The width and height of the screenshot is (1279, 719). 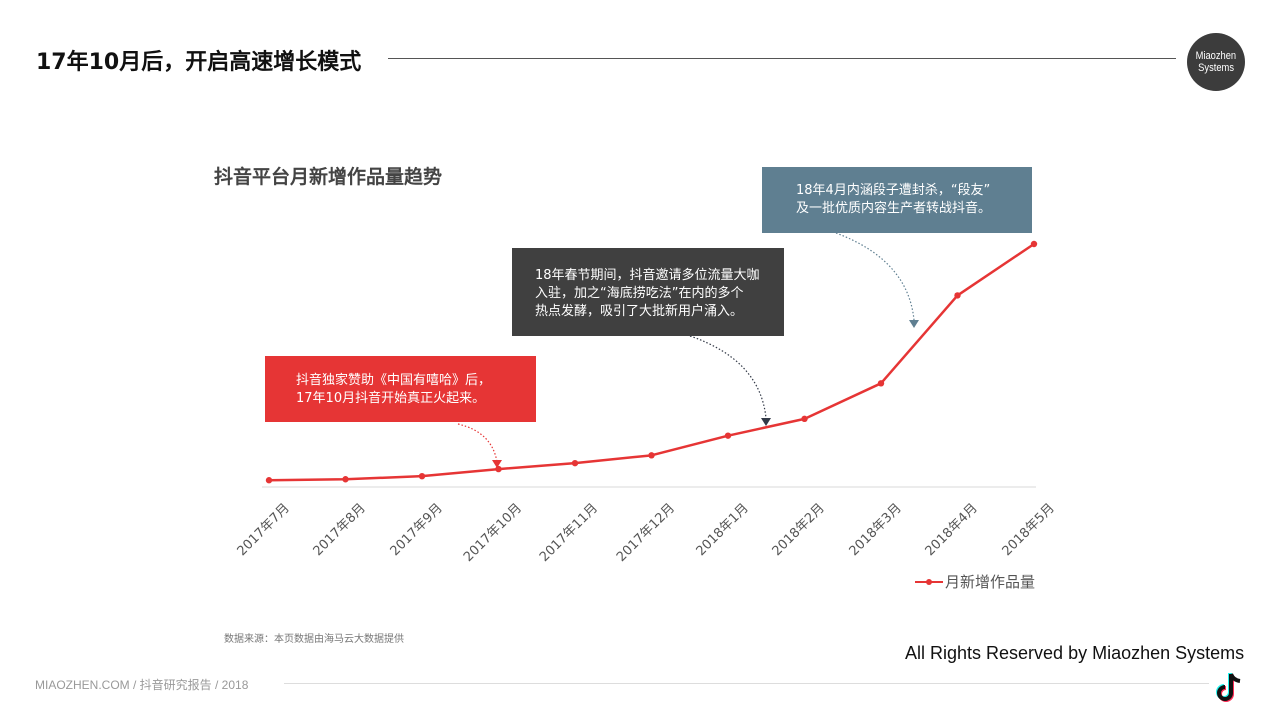 I want to click on title-divider, so click(x=782, y=58).